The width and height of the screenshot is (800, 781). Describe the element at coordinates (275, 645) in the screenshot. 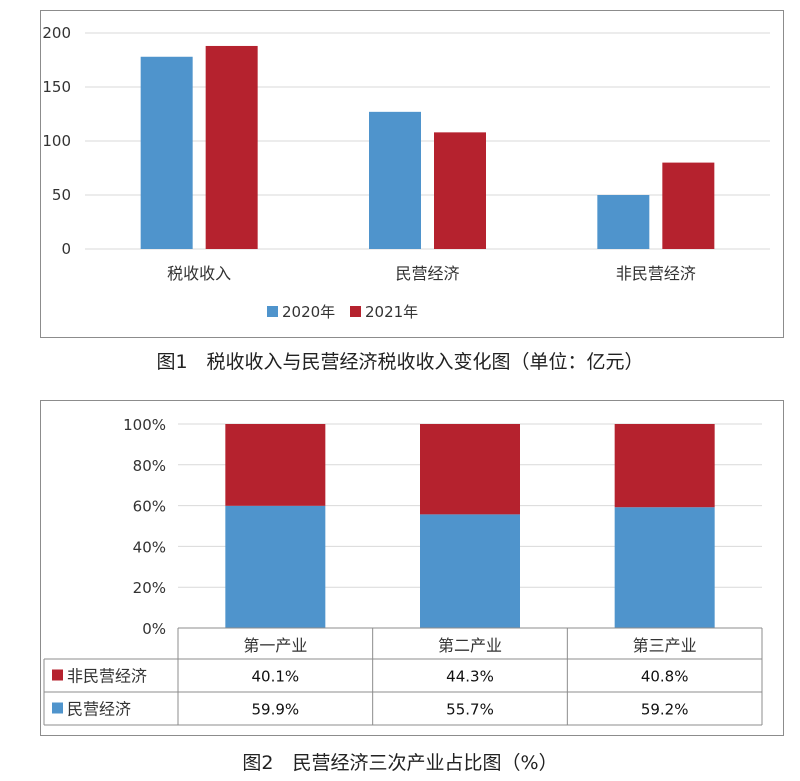

I see `chart2-category-label: 第一产业` at that location.